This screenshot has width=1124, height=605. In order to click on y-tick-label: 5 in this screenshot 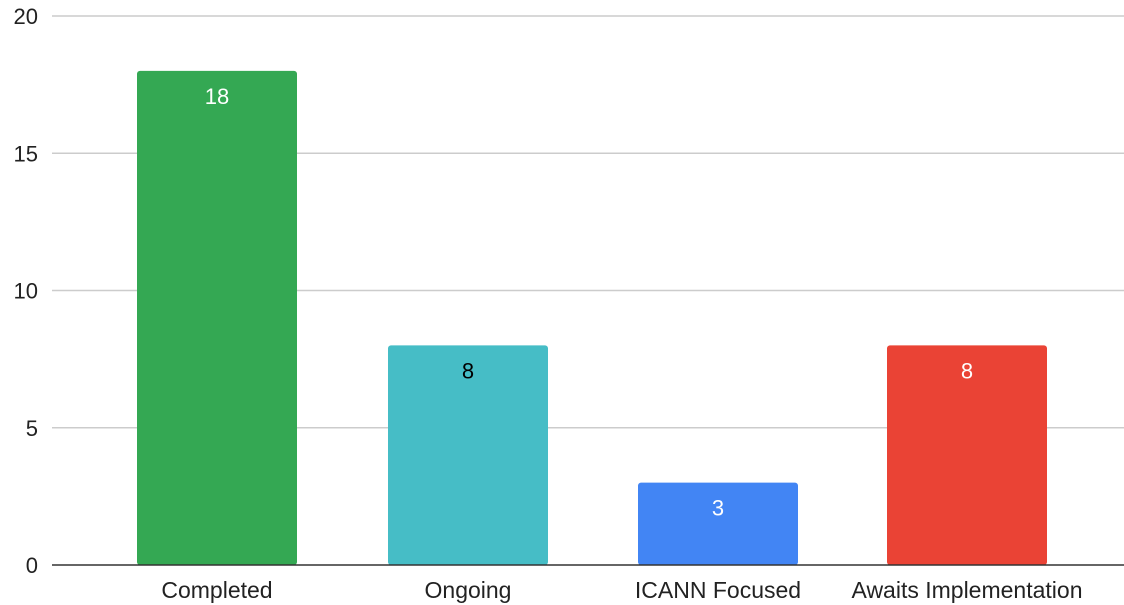, I will do `click(32, 428)`.